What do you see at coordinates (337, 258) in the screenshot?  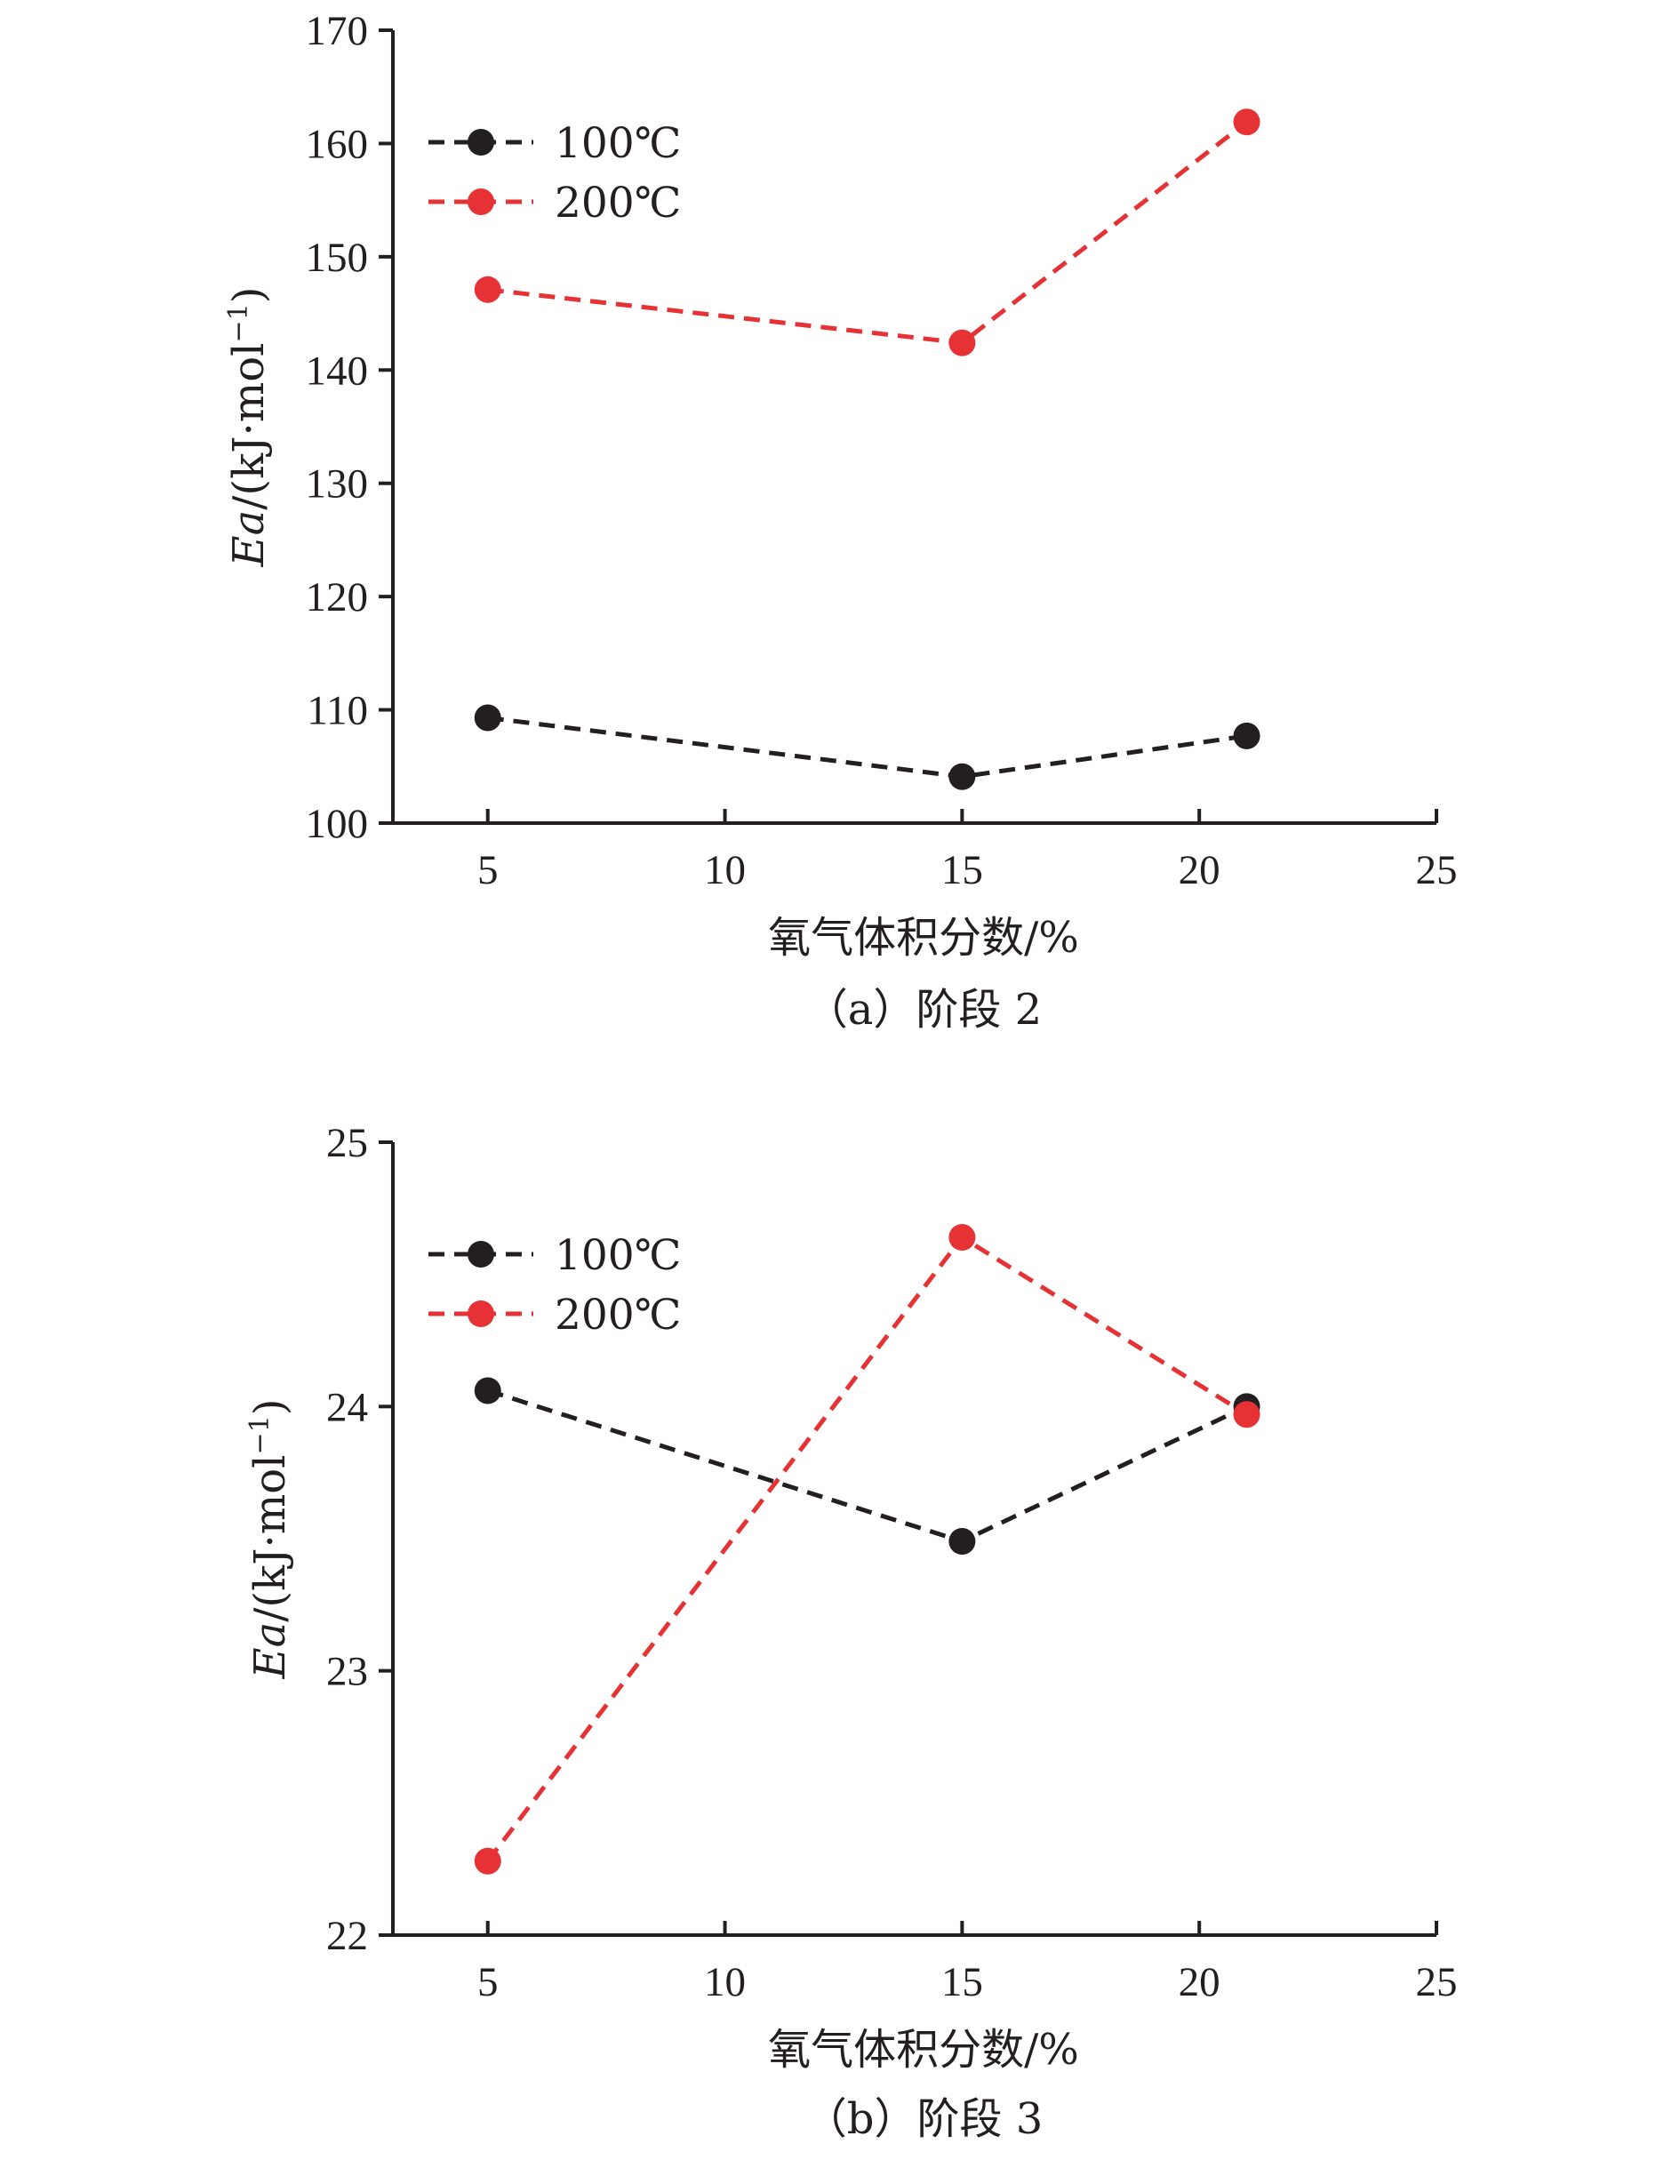 I see `y-tick-label: 150` at bounding box center [337, 258].